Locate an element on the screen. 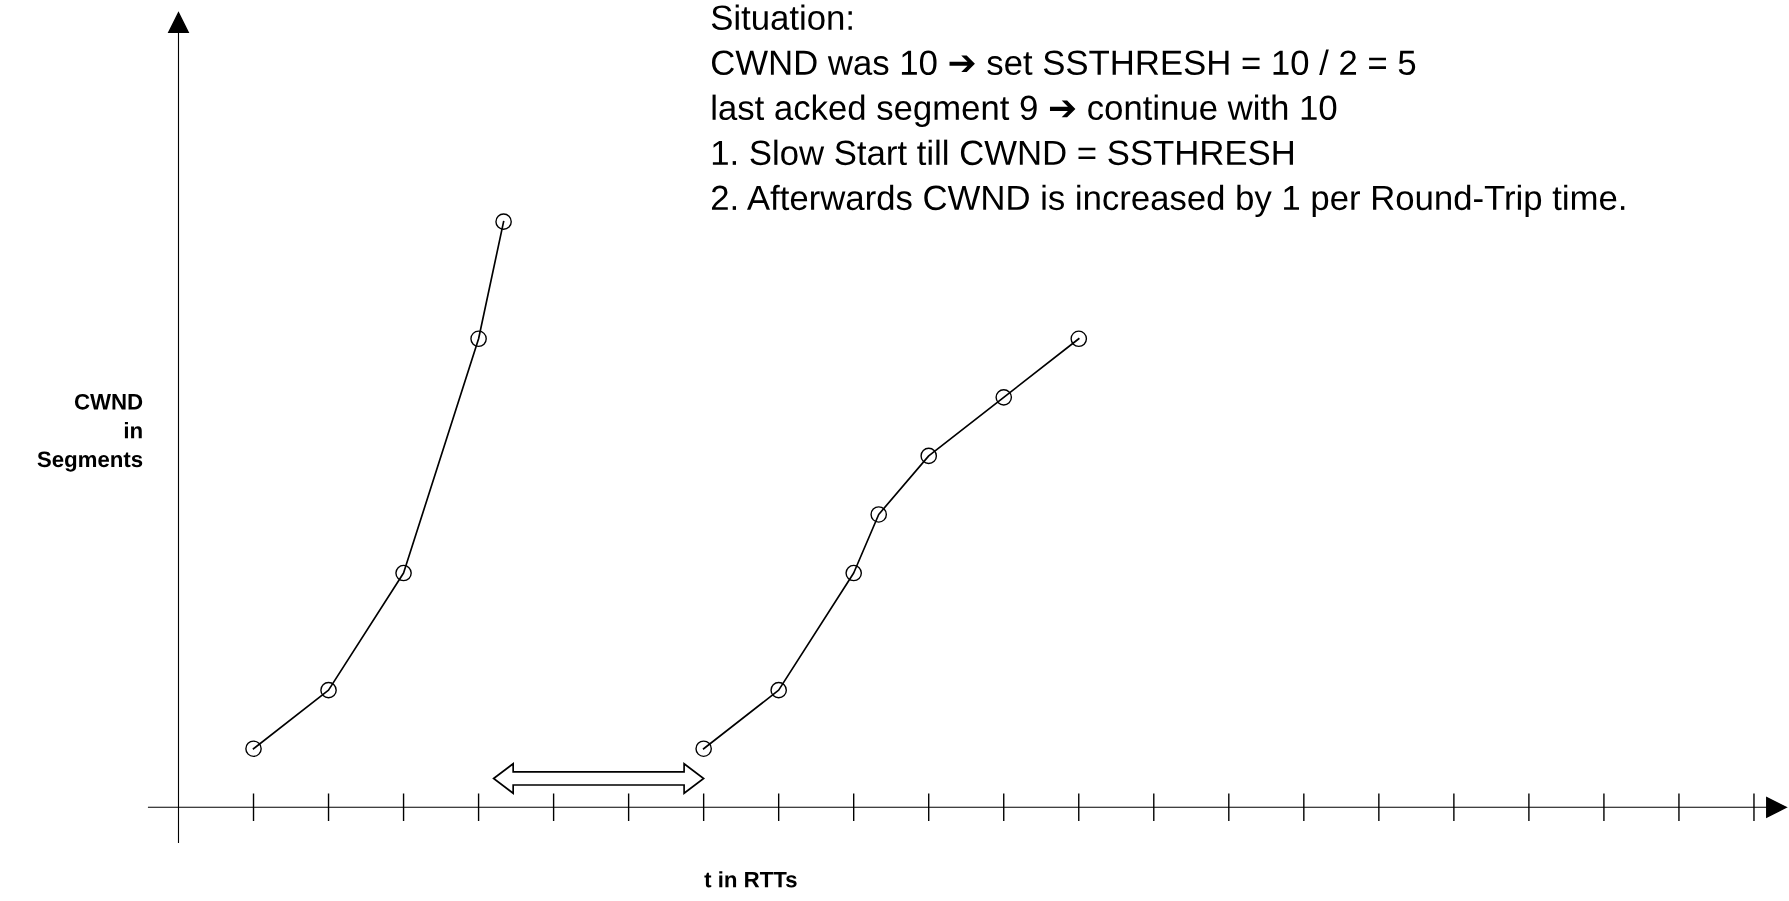  y-axis-title: CWND in Segments is located at coordinates (90, 432).